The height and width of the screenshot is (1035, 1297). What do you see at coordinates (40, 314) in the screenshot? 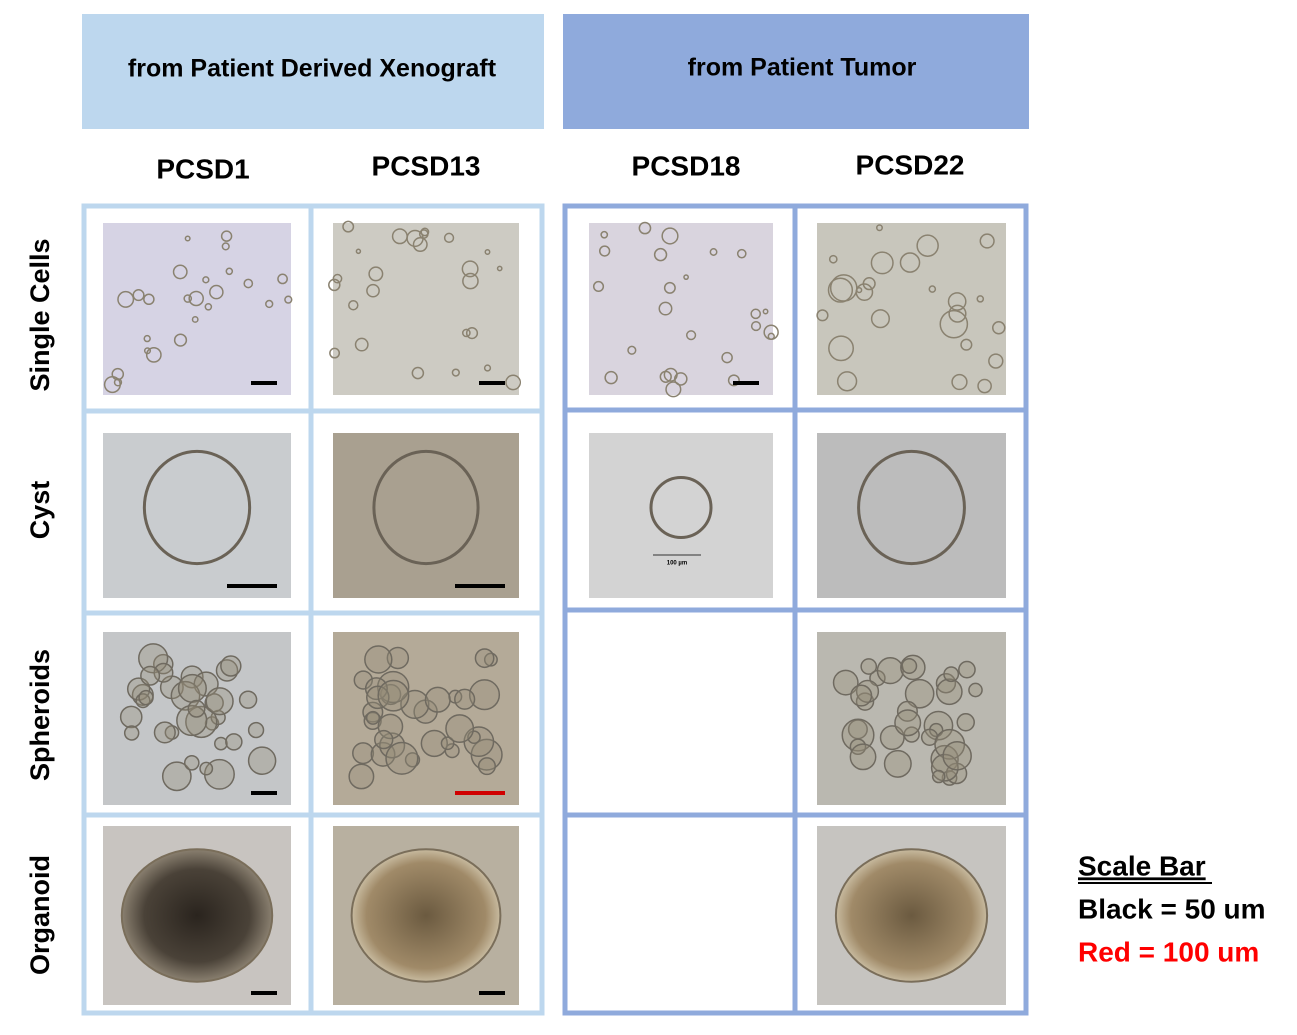
I see `row-label: Single Cells` at bounding box center [40, 314].